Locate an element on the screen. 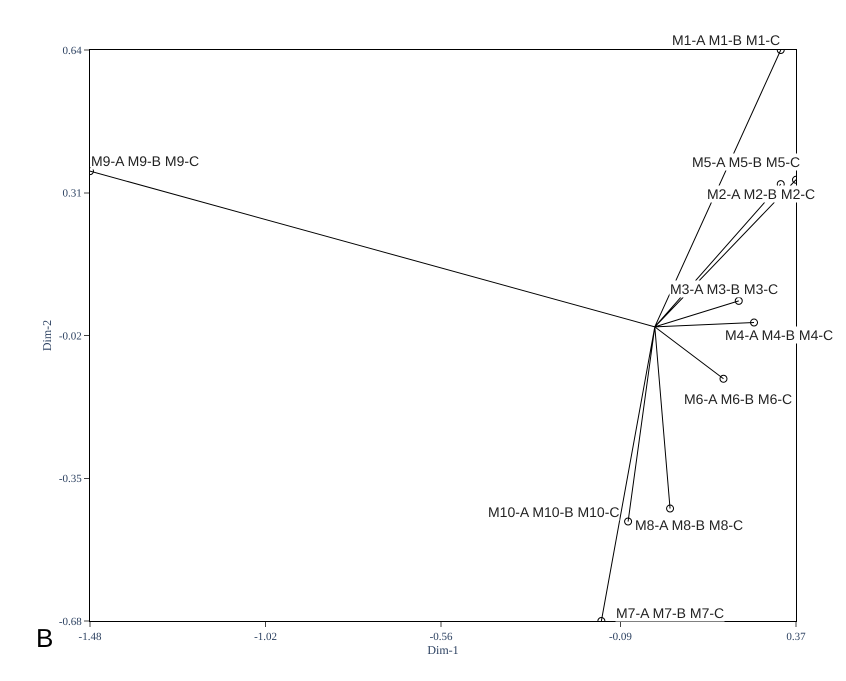 This screenshot has width=846, height=681. y-tick-label: -0.68 is located at coordinates (70, 622).